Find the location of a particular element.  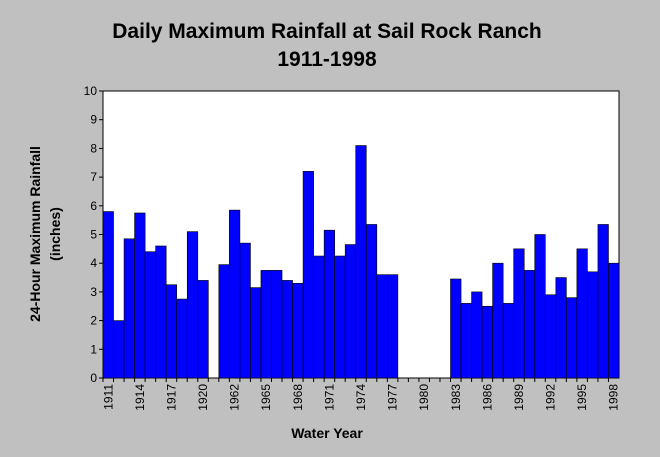

bar-1986 is located at coordinates (487, 342).